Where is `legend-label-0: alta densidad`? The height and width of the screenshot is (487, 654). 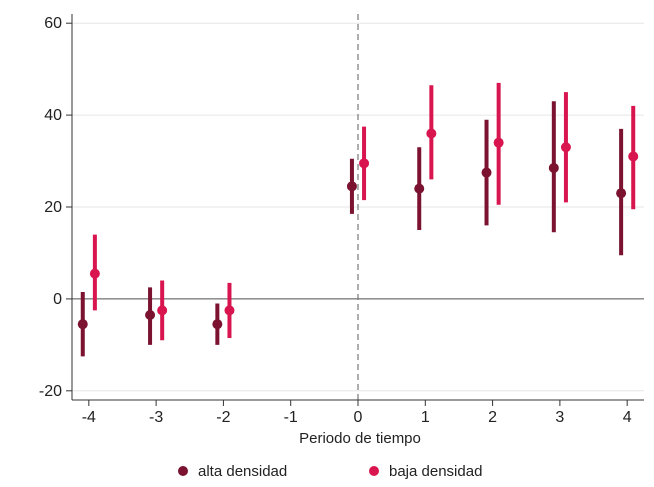
legend-label-0: alta densidad is located at coordinates (242, 471).